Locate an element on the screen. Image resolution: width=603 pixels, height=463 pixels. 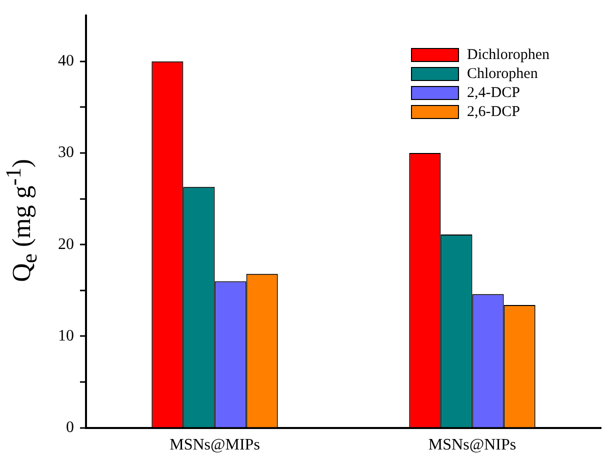
y-tick-label: 0 is located at coordinates (70, 427).